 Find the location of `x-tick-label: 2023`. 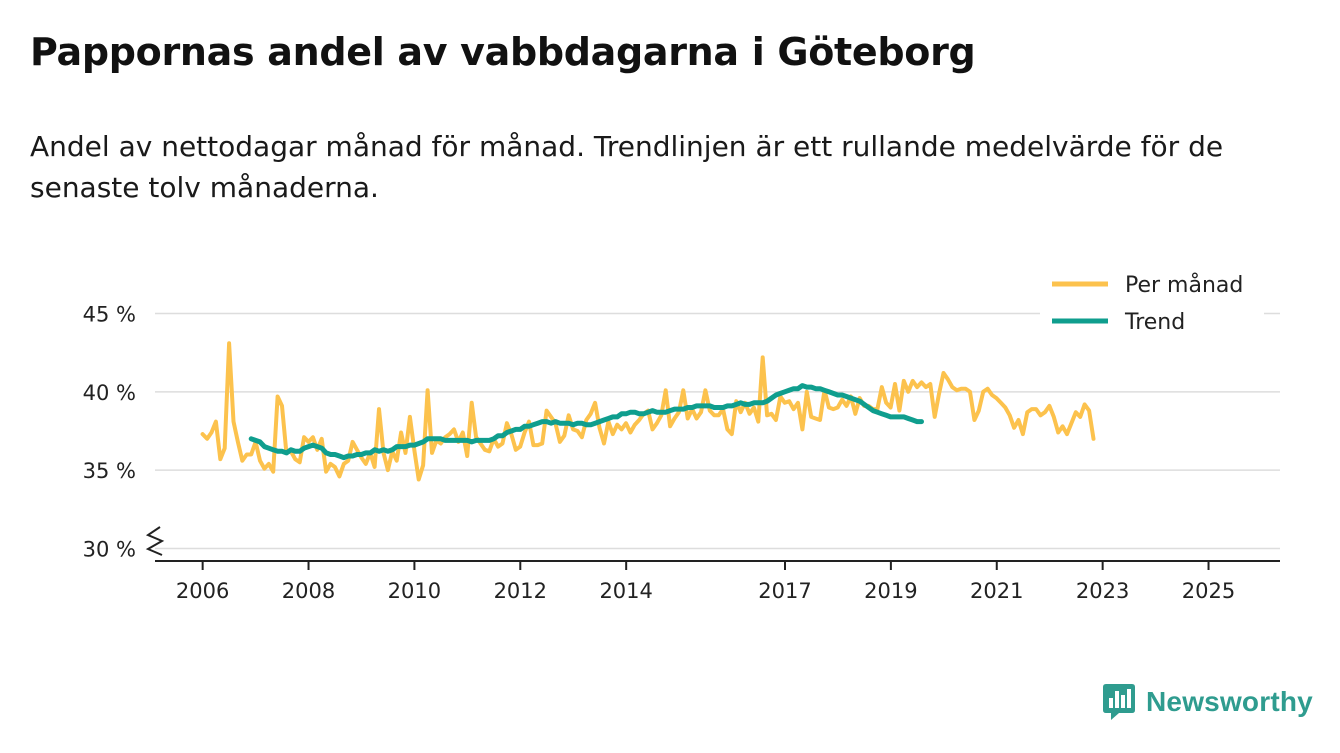

x-tick-label: 2023 is located at coordinates (1102, 591).